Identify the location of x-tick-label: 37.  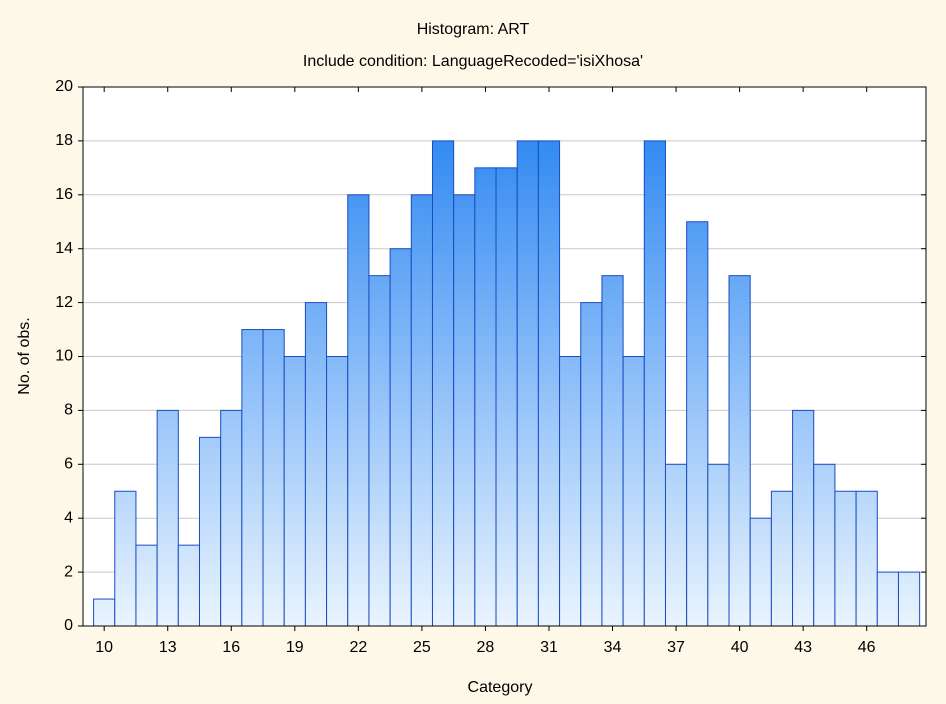
(676, 647).